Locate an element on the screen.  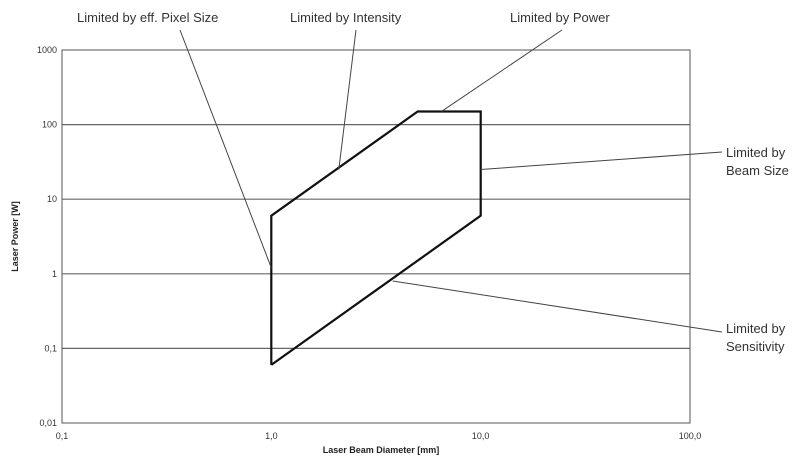
annotation-label: Sensitivity is located at coordinates (755, 346).